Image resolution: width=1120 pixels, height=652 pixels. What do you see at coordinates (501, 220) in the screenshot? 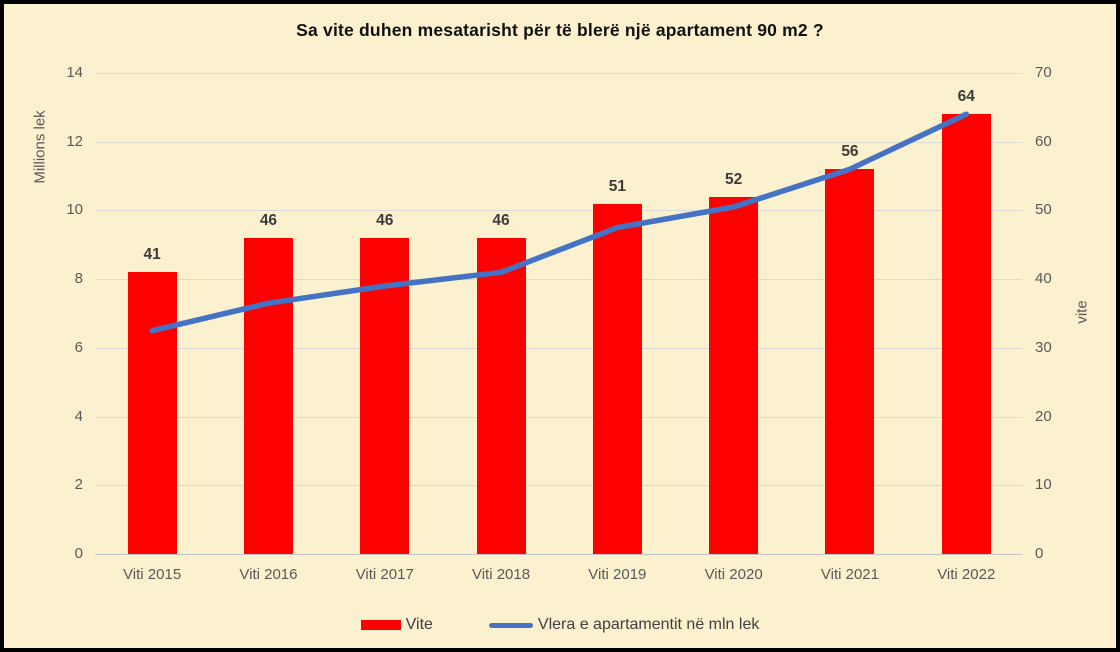
I see `bar-value-label-Viti 2018: 46` at bounding box center [501, 220].